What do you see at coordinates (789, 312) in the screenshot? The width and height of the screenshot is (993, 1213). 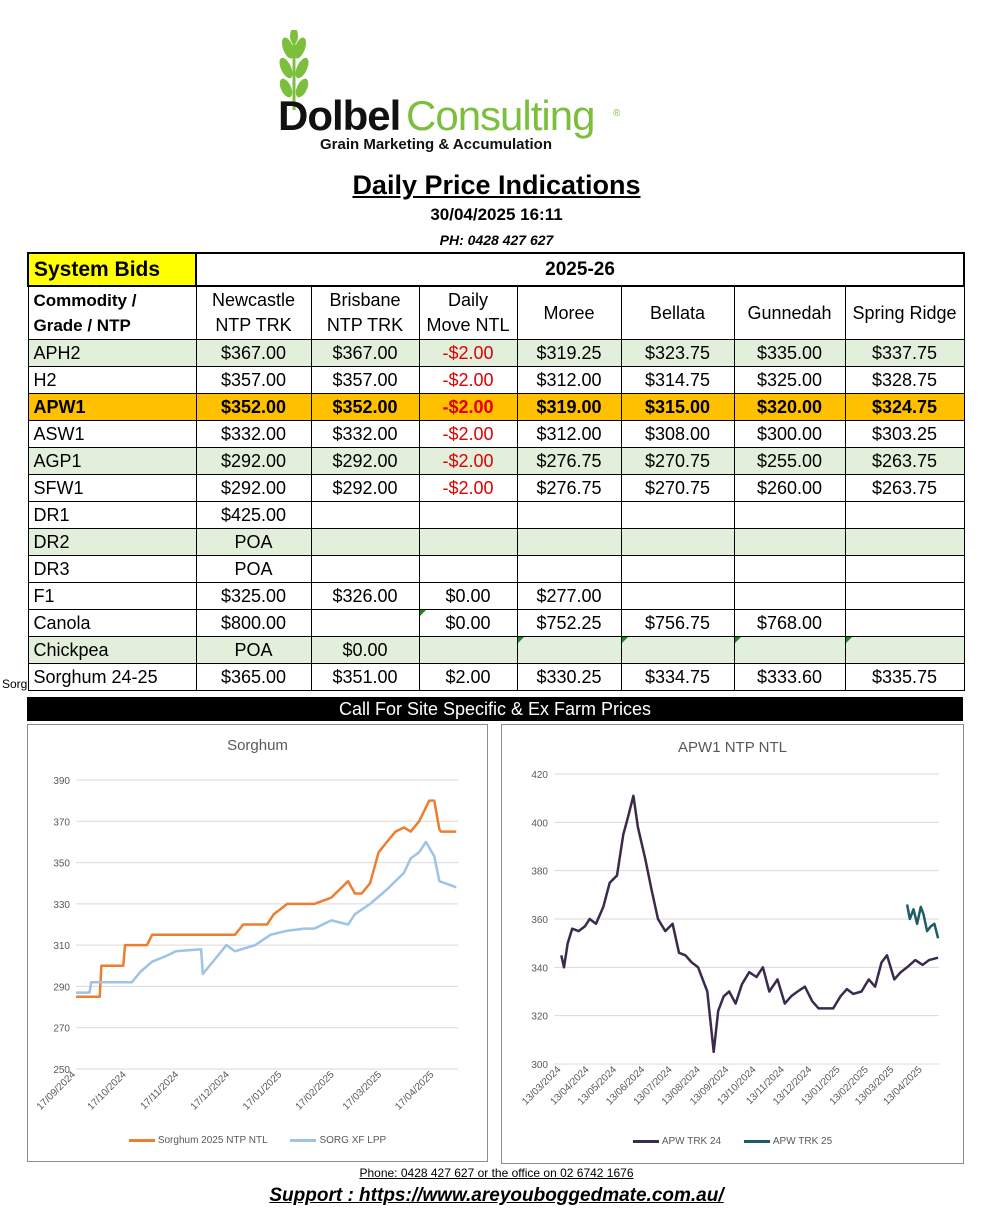 I see `column-header-line: Gunnedah` at bounding box center [789, 312].